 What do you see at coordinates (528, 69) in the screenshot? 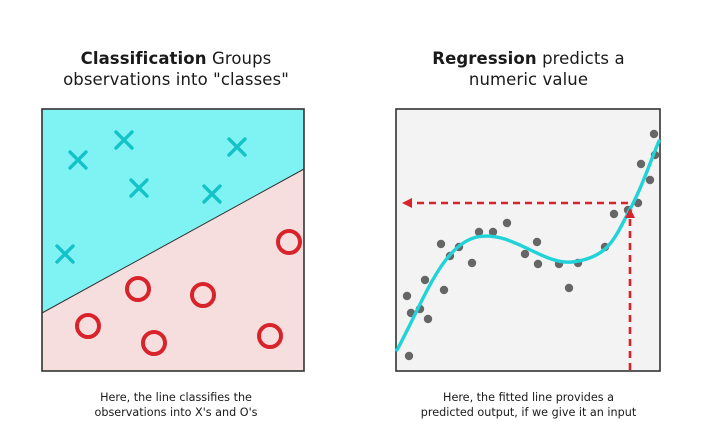
I see `regression-title: Regression predicts a numeric value` at bounding box center [528, 69].